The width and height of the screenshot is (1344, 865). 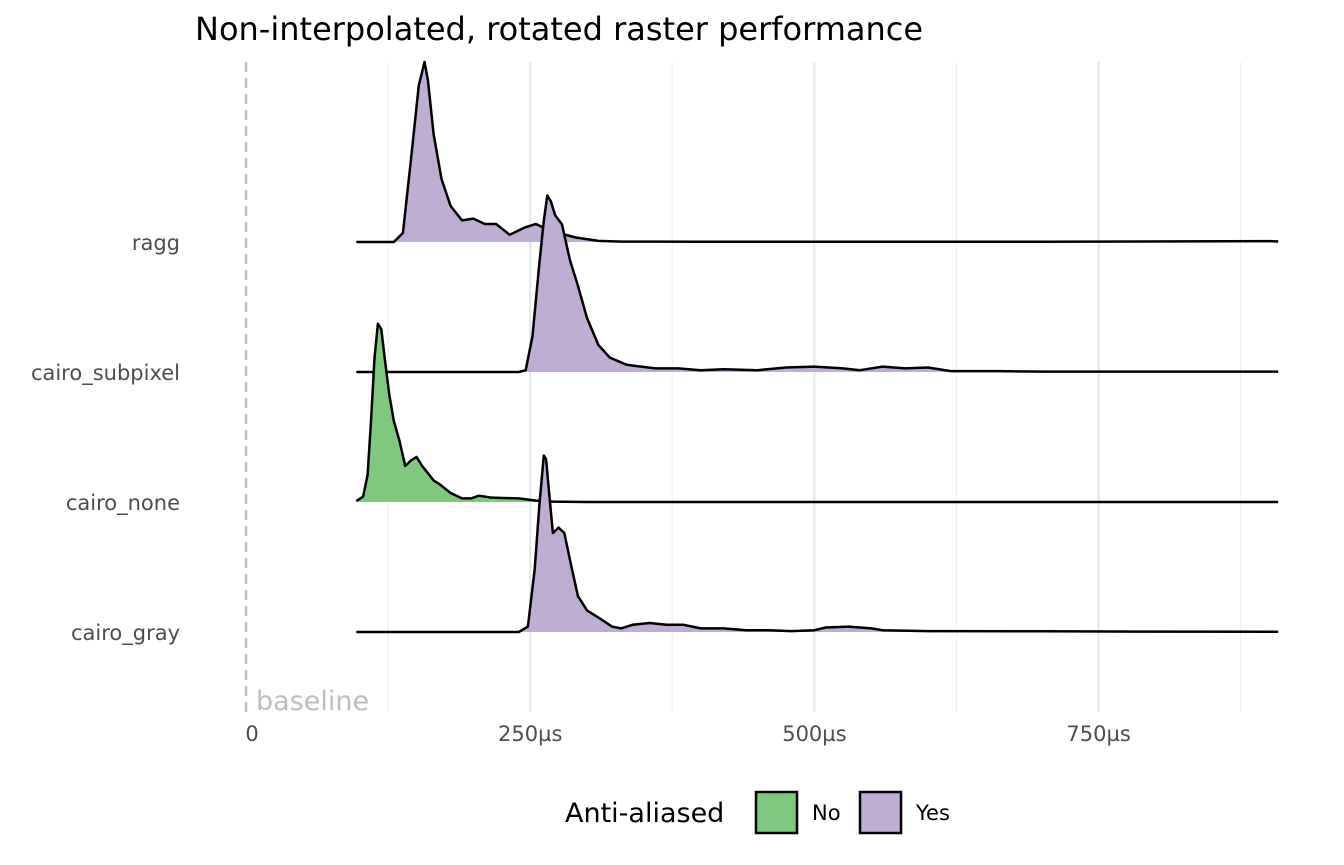 I want to click on baseline-reference: baseline, so click(x=306, y=389).